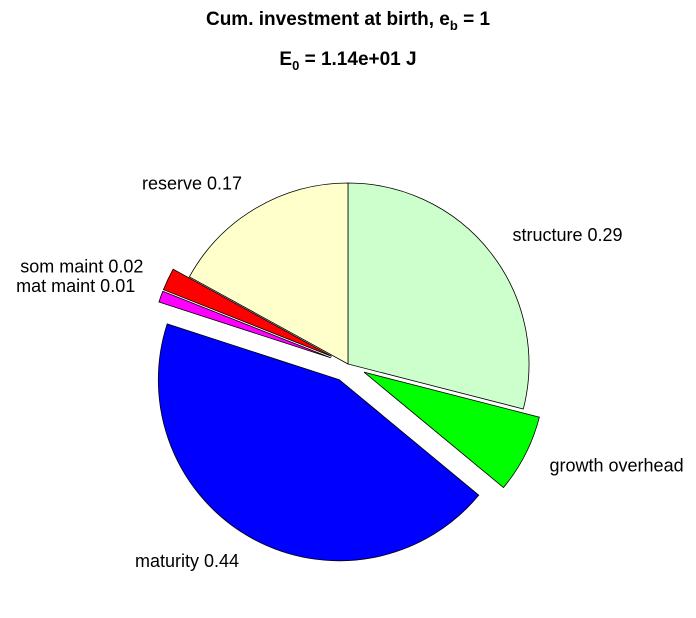 The height and width of the screenshot is (618, 696). I want to click on slice-label: som maint 0.02, so click(81, 266).